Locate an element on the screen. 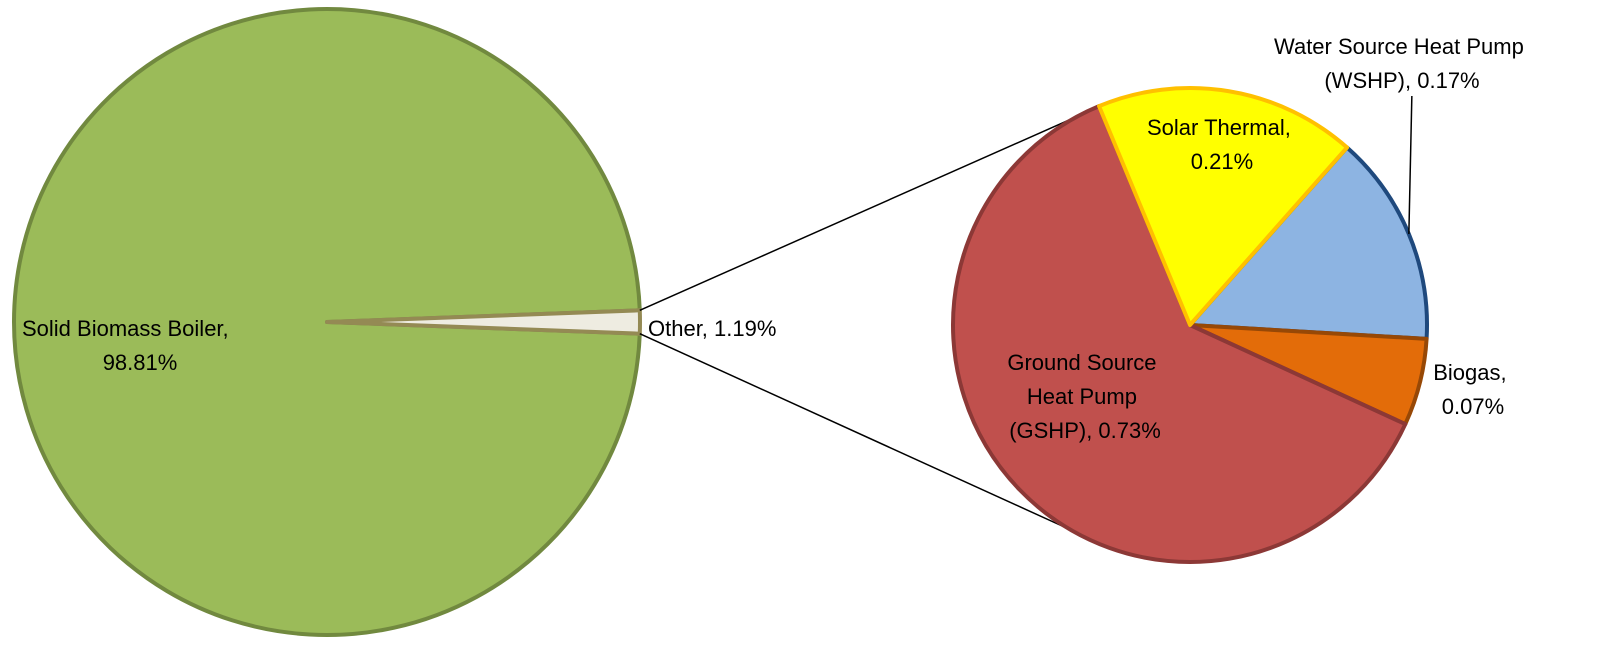 This screenshot has width=1614, height=656. label-gshp: Ground Source Heat Pump (GSHP), 0.73% is located at coordinates (1084, 396).